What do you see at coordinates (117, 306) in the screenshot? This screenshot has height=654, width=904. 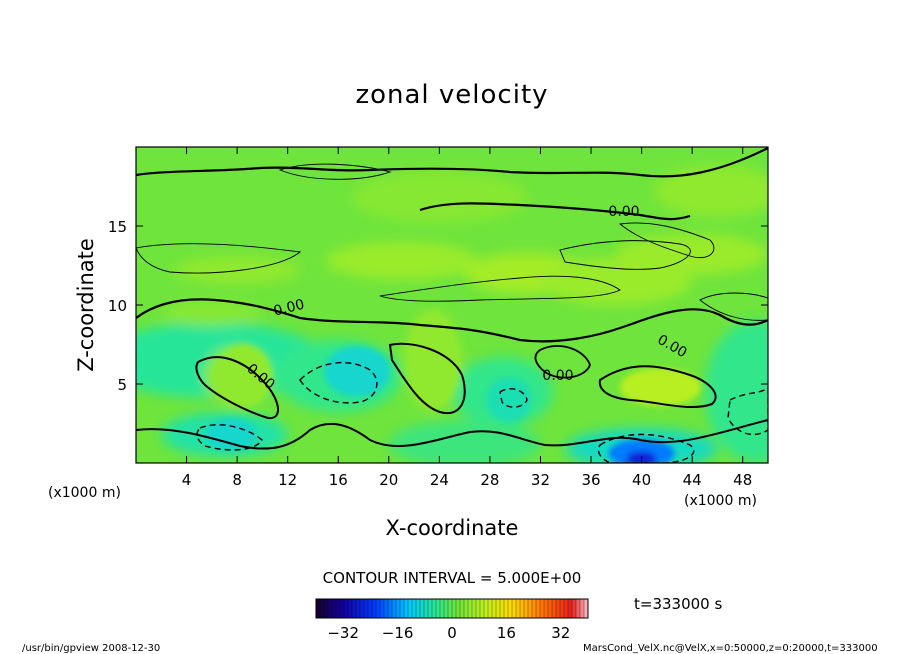 I see `y-tick-label: 10` at bounding box center [117, 306].